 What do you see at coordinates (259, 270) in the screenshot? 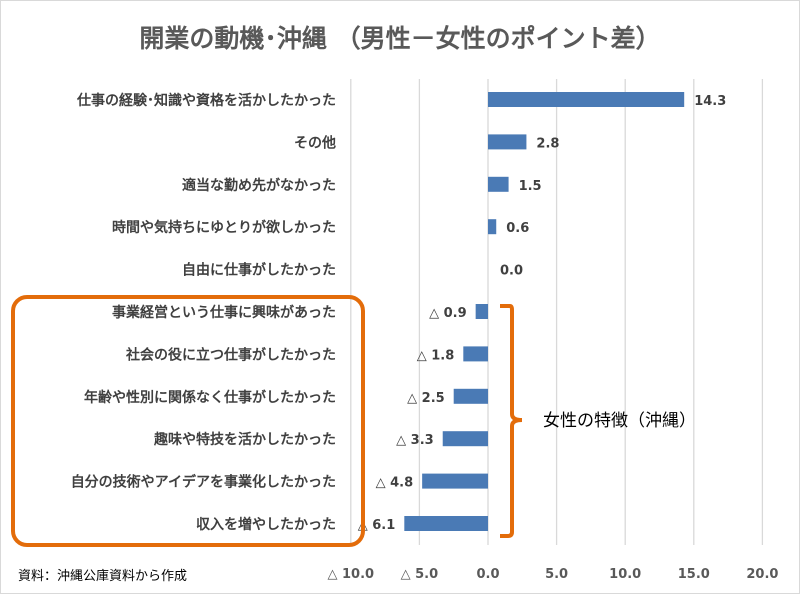
I see `category-label: 自由に仕事がしたかった` at bounding box center [259, 270].